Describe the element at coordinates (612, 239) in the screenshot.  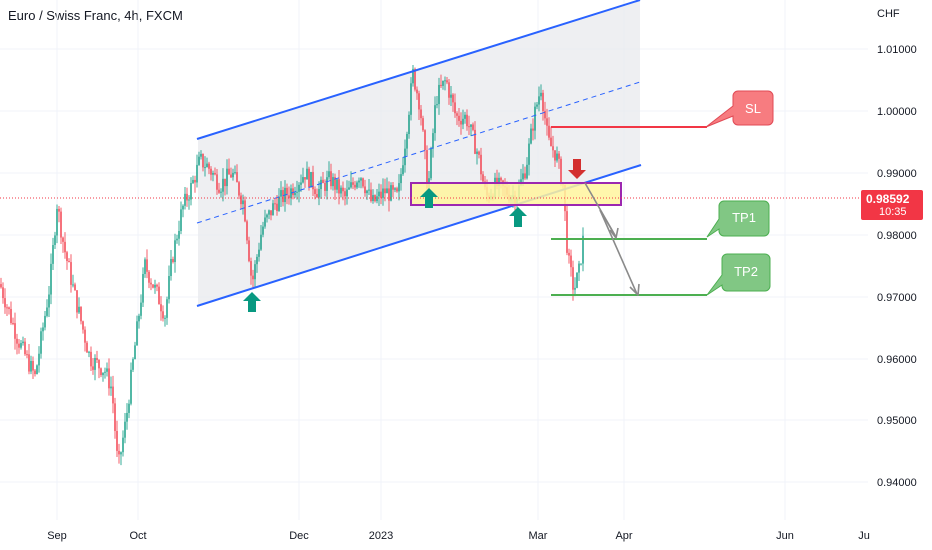
I see `projection-path` at that location.